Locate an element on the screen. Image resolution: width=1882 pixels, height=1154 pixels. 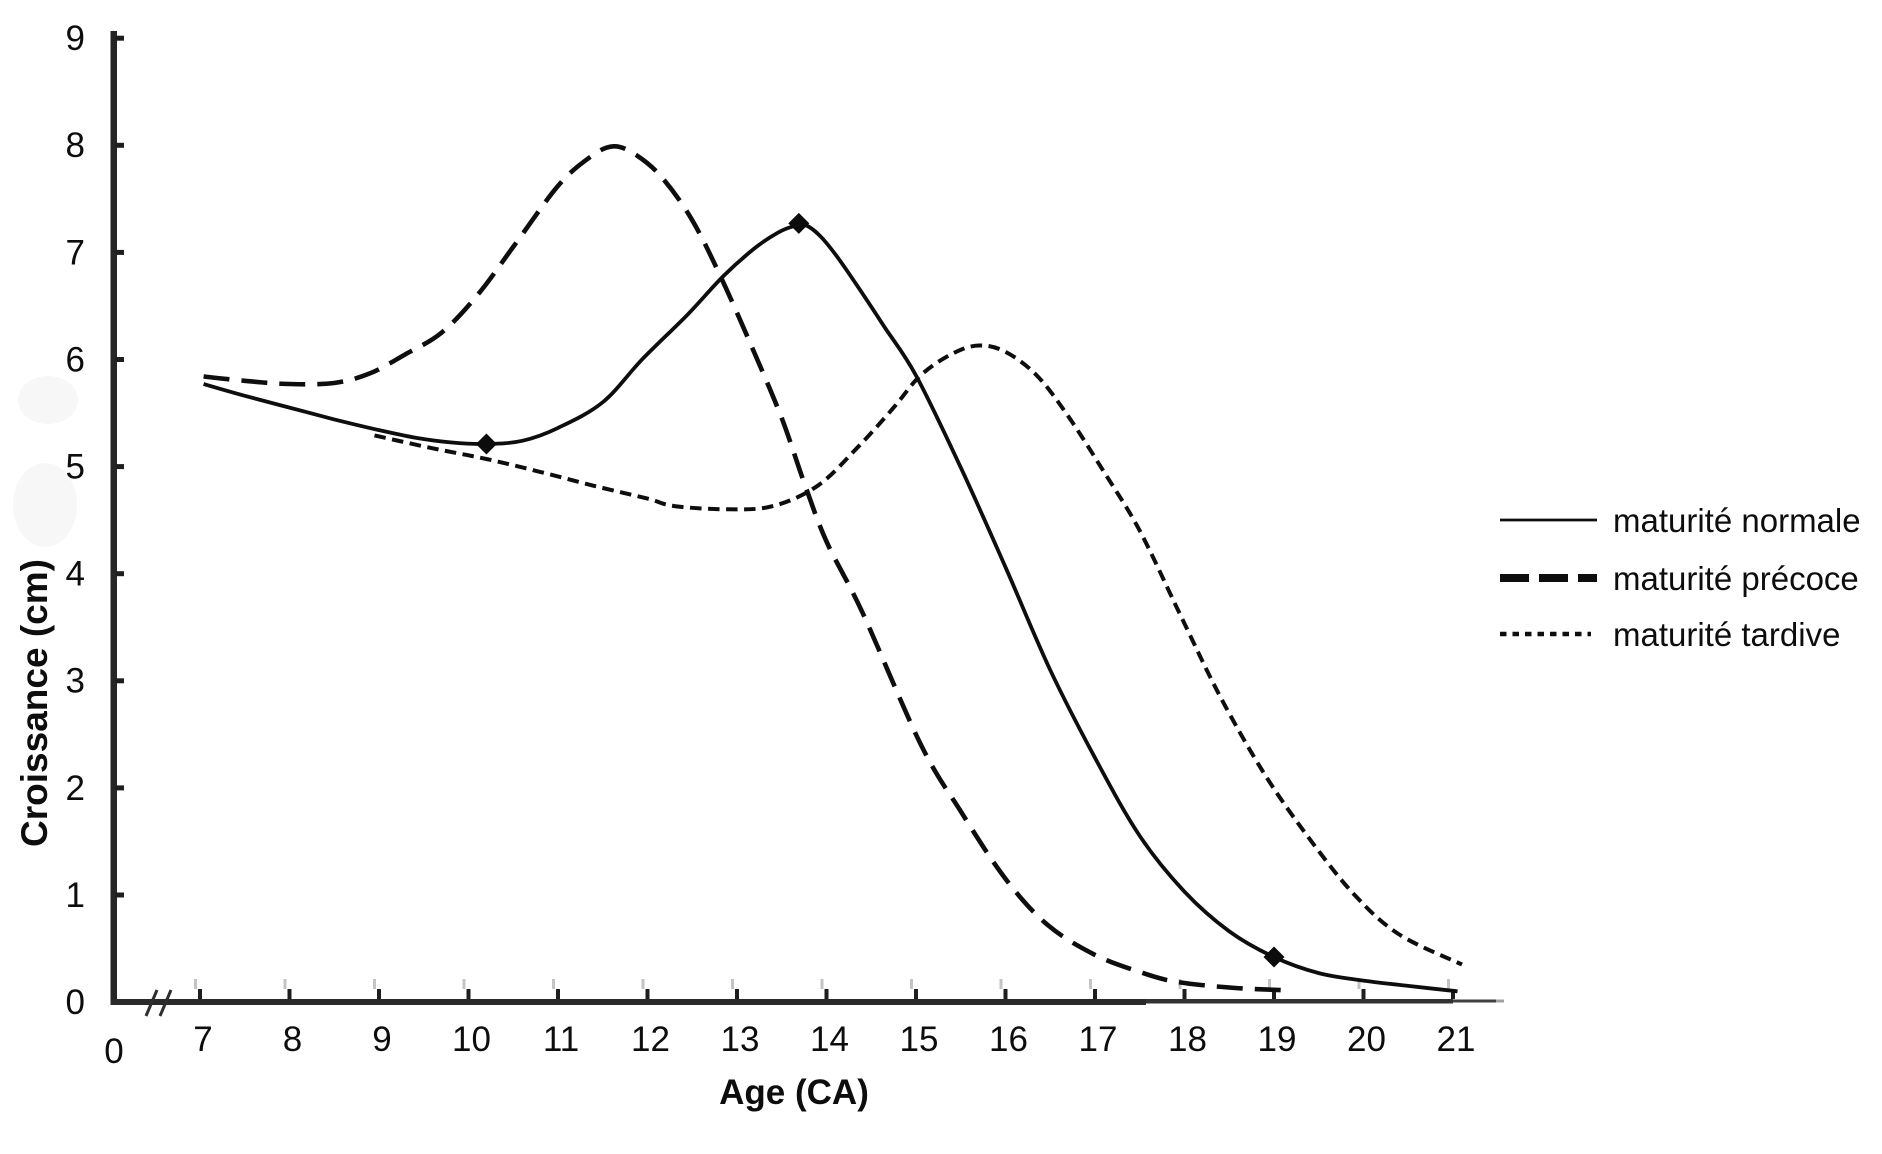
svg-text: maturité normale is located at coordinates (1737, 520).